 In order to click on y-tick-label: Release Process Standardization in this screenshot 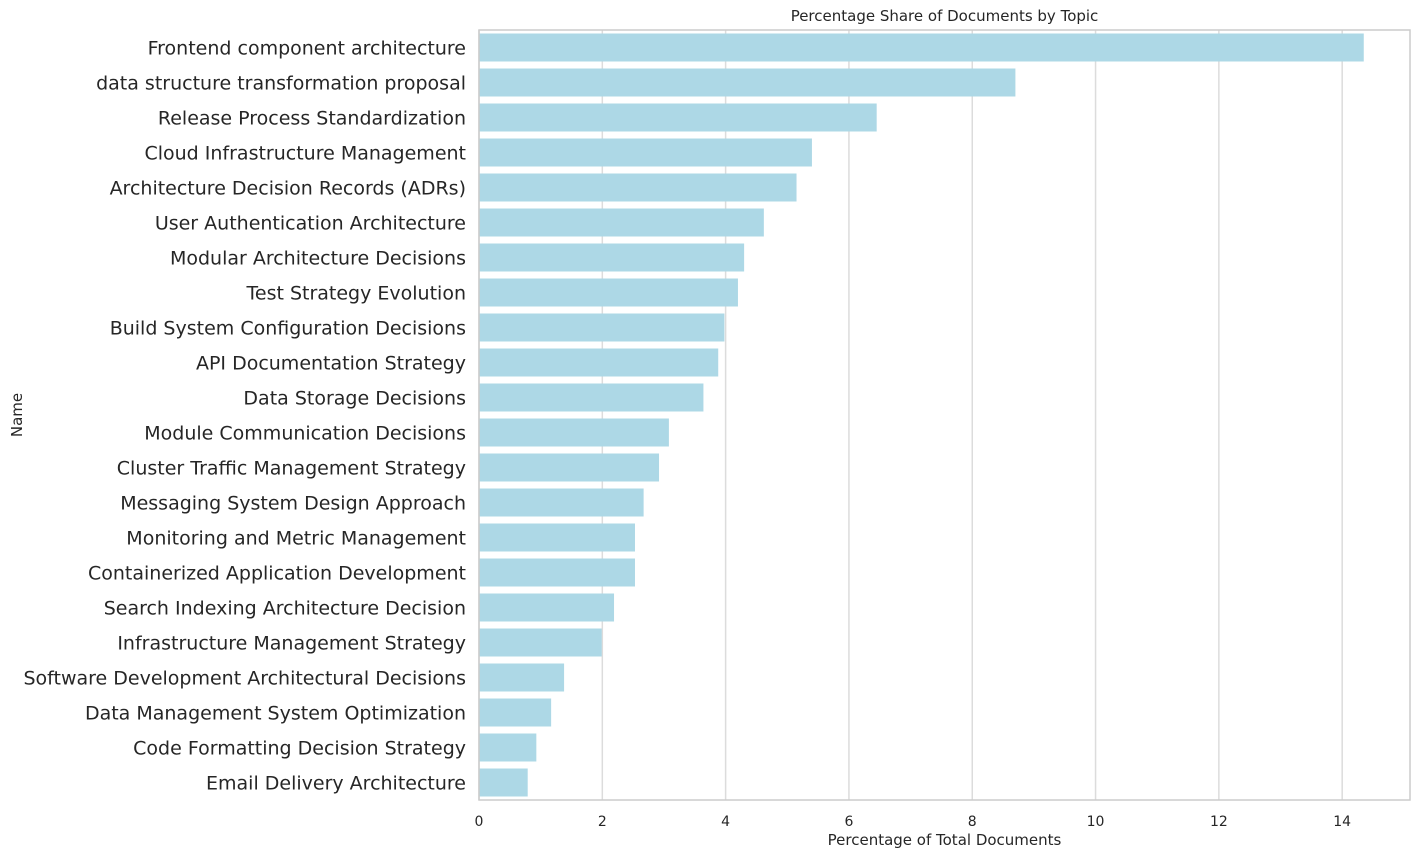, I will do `click(312, 119)`.